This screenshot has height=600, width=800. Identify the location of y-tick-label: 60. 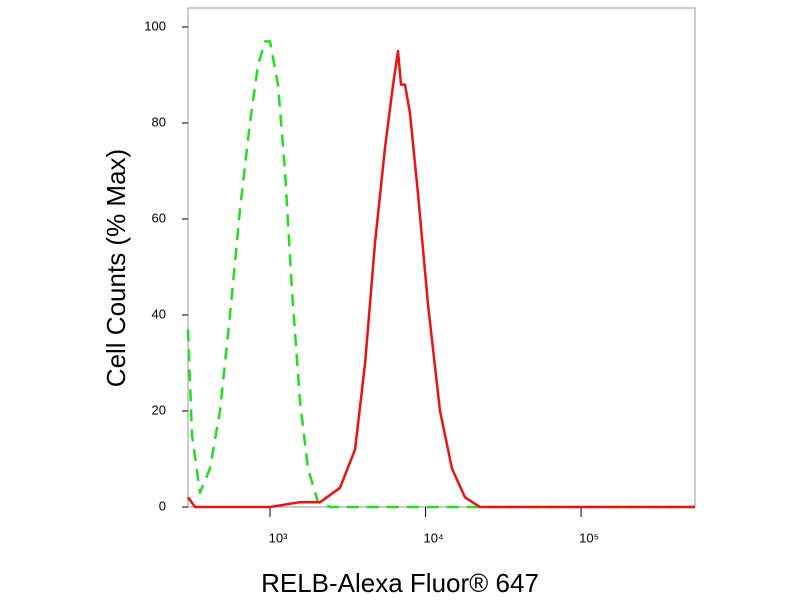
(159, 217).